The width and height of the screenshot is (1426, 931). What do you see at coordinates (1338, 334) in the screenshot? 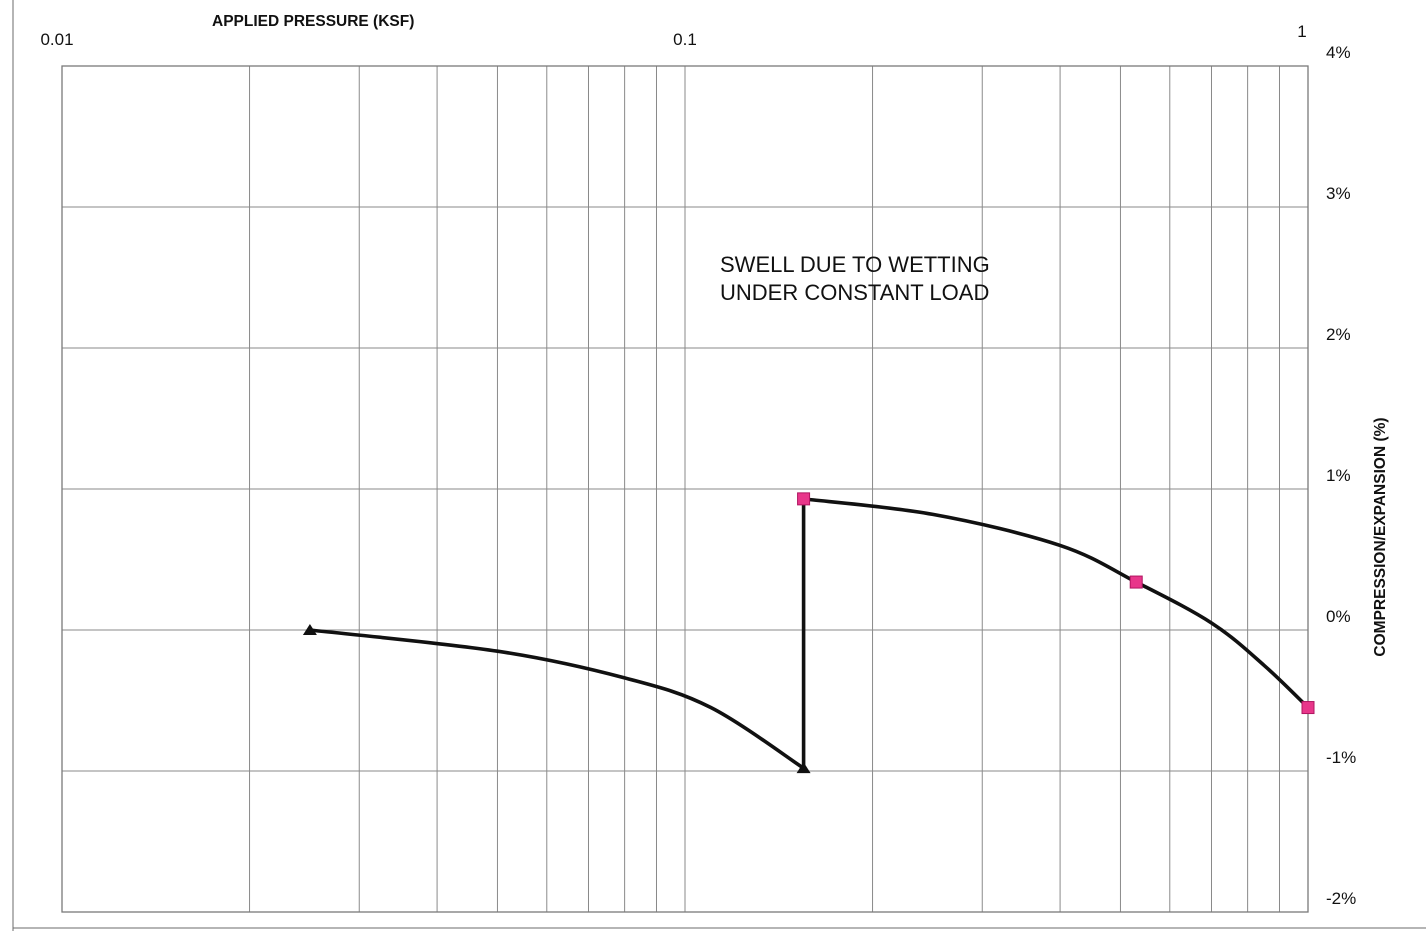
I see `y-tick-label: 2%` at bounding box center [1338, 334].